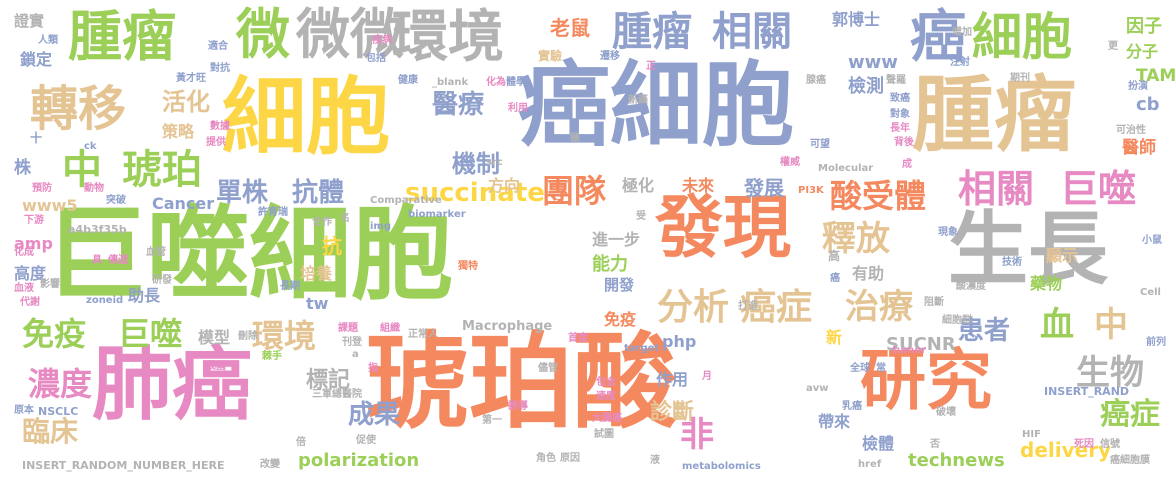 The height and width of the screenshot is (482, 1175). Describe the element at coordinates (318, 193) in the screenshot. I see `word-antibody: 抗體` at that location.